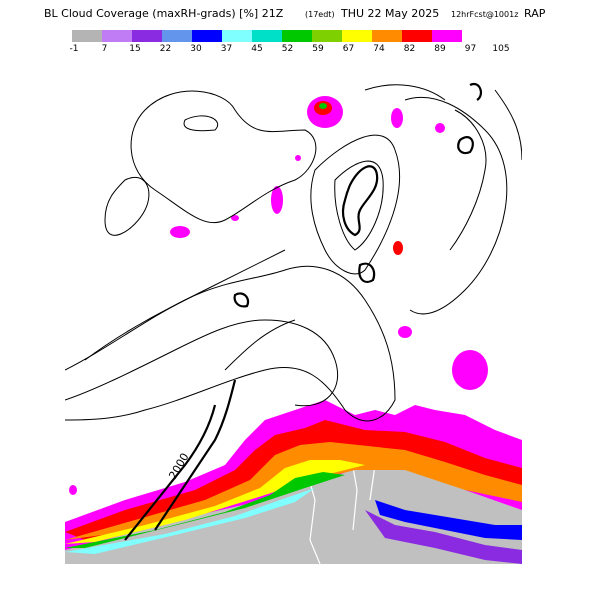  I want to click on legend-tick: 7, so click(104, 49).